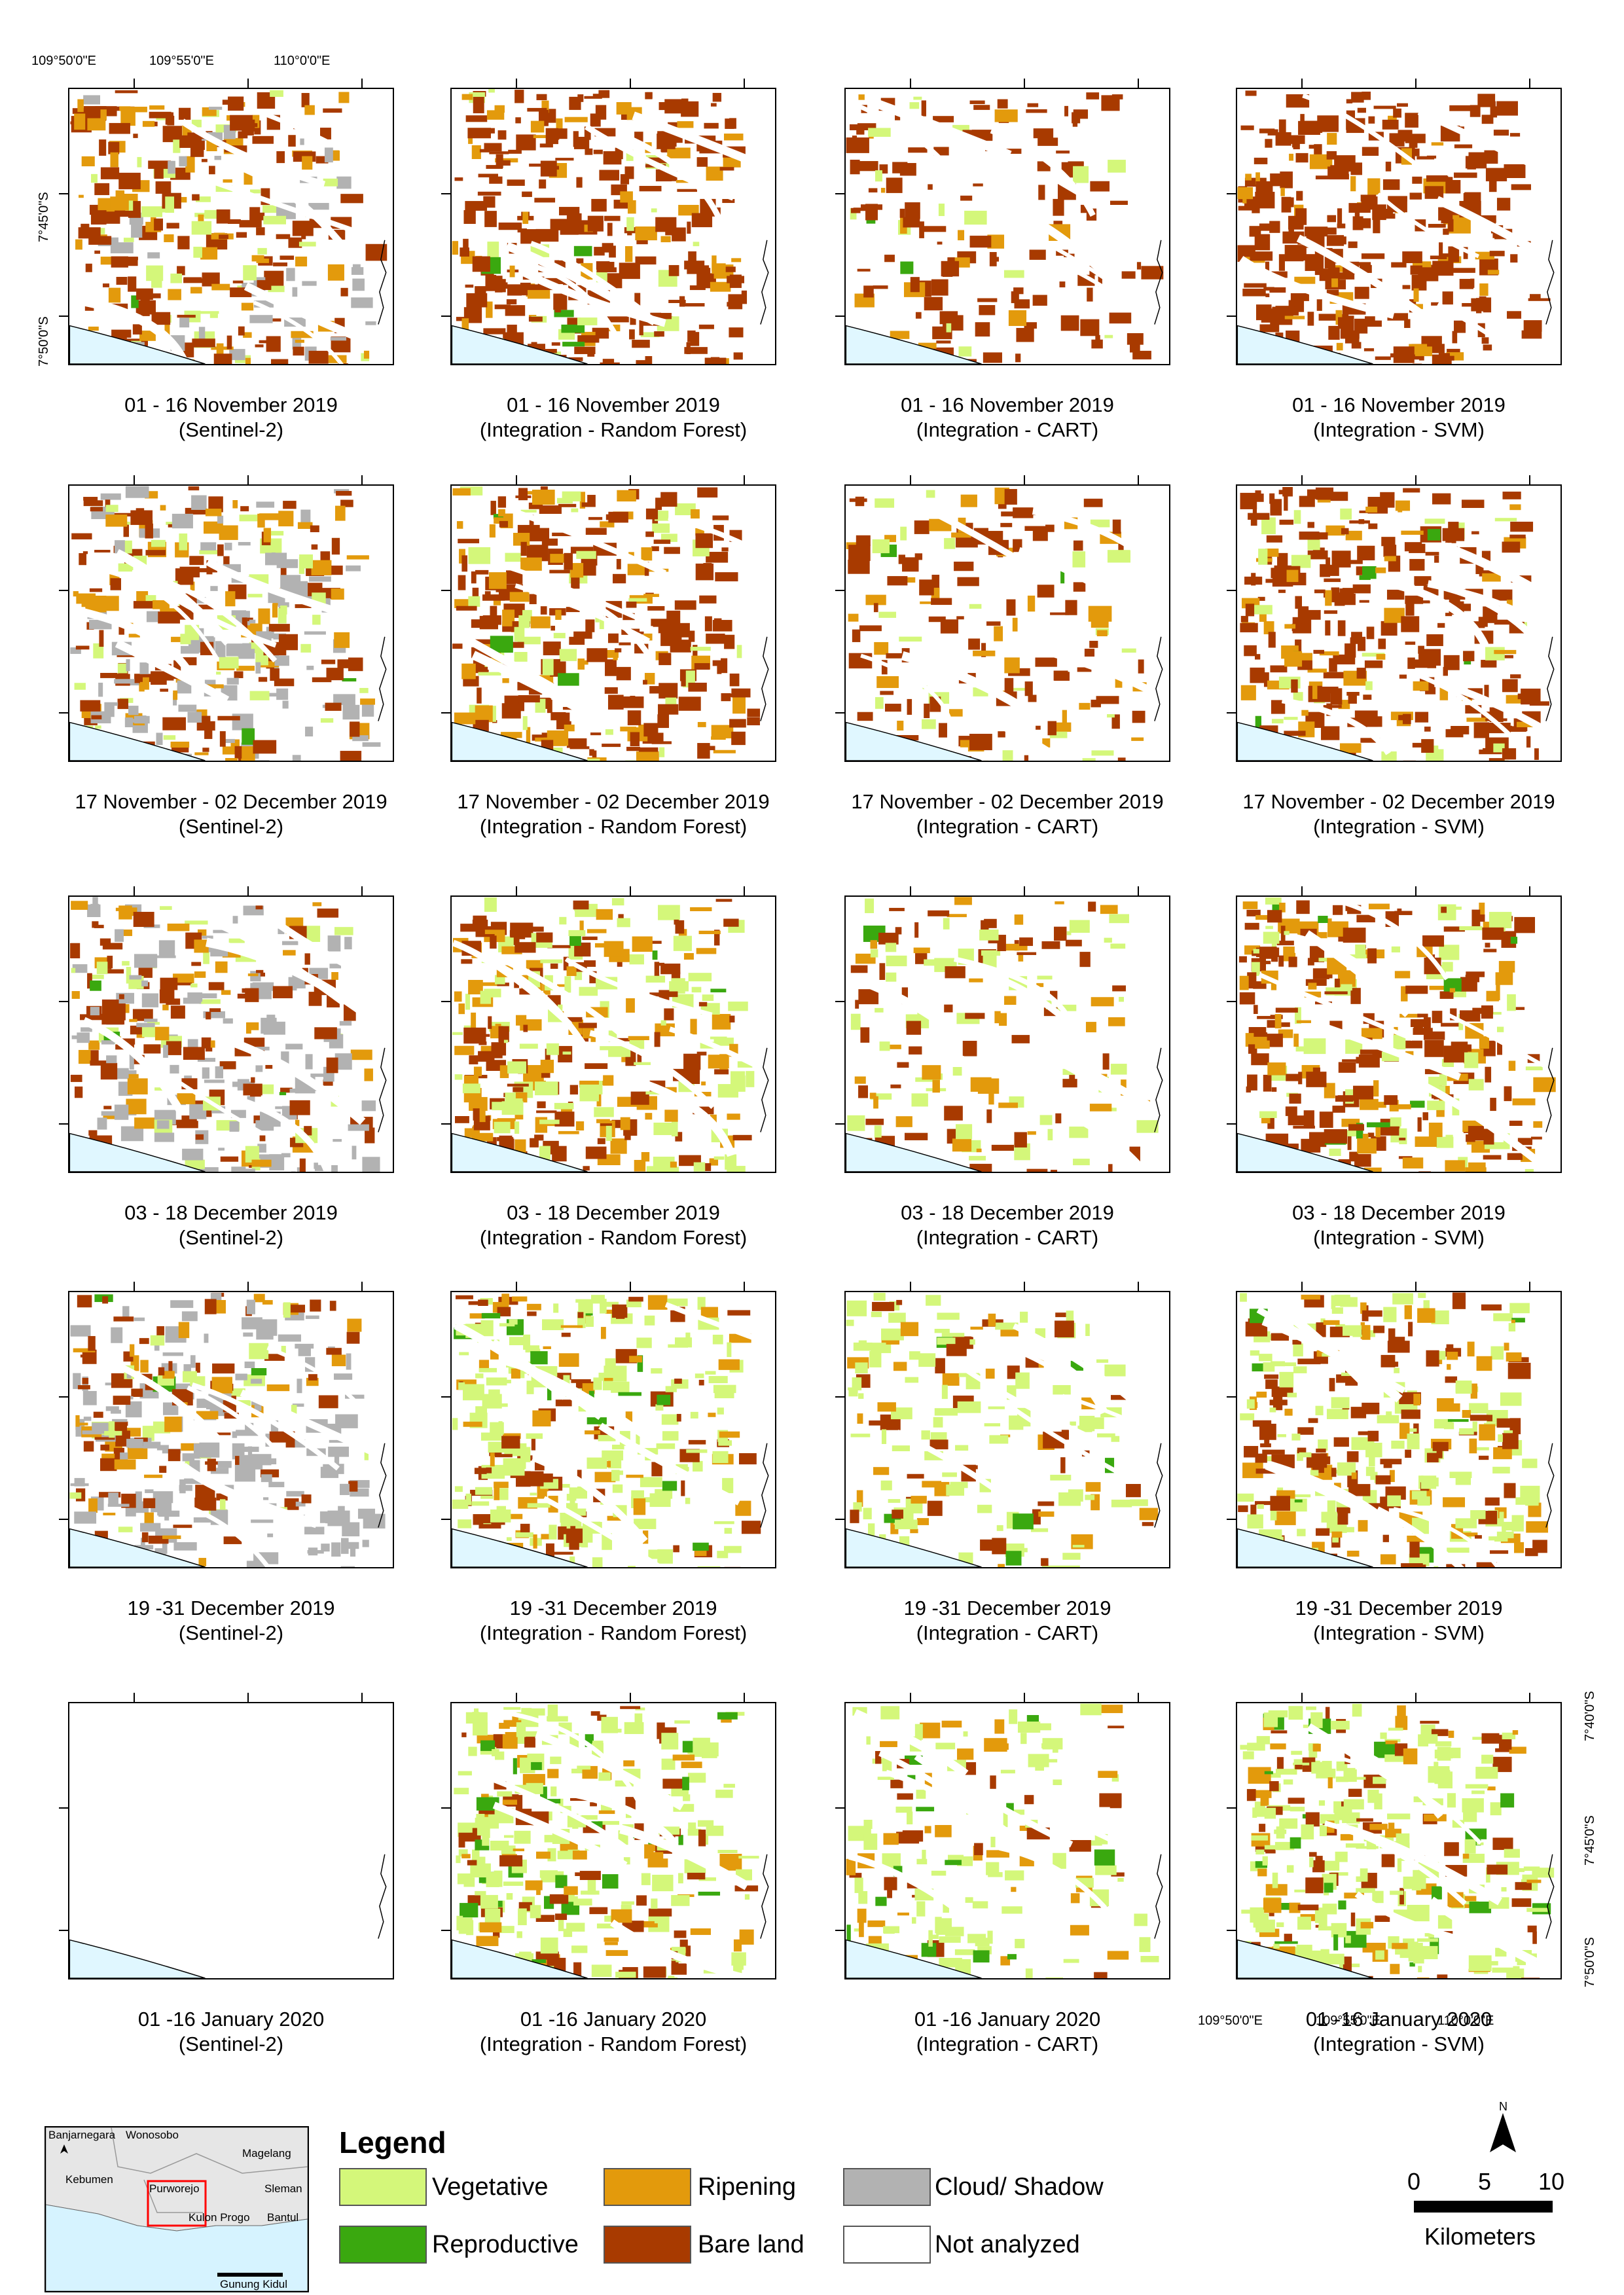 This screenshot has height=2295, width=1624. What do you see at coordinates (1007, 1608) in the screenshot?
I see `caption-period: 19 -31 December 2019` at bounding box center [1007, 1608].